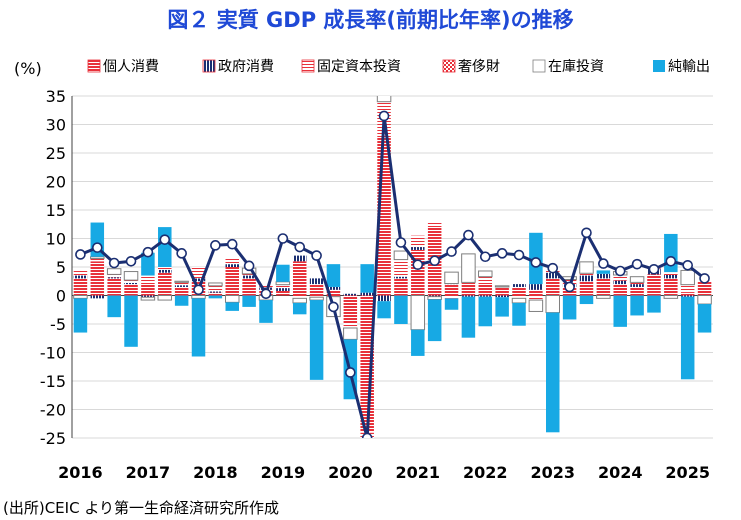 This screenshot has height=520, width=741. Describe the element at coordinates (131, 321) in the screenshot. I see `bar-net-2016Q4` at that location.